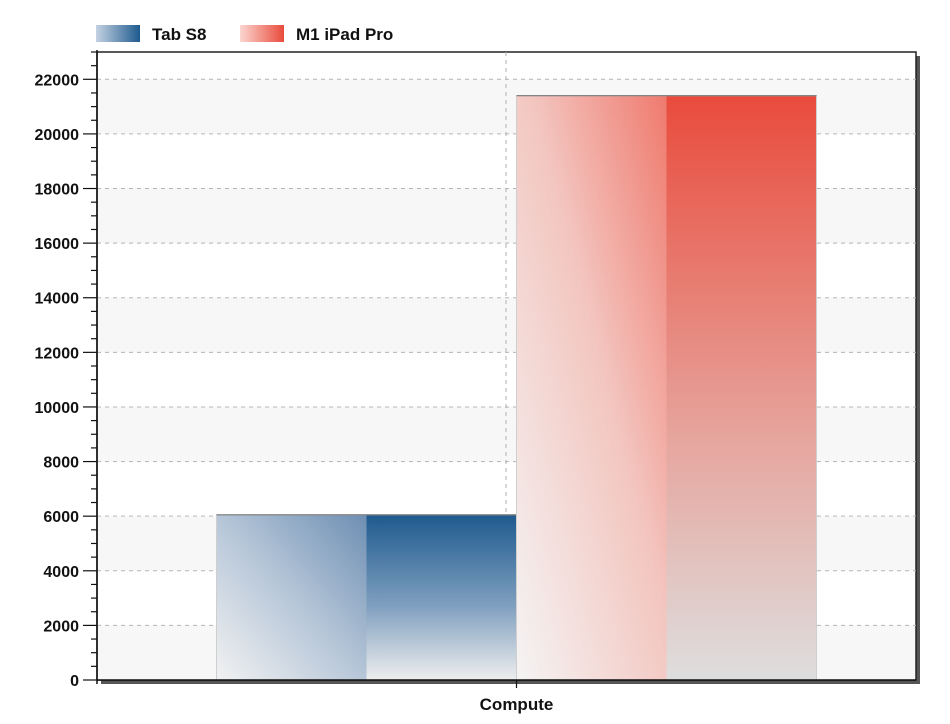 The image size is (950, 724). Describe the element at coordinates (517, 704) in the screenshot. I see `x-category-label: Compute` at that location.